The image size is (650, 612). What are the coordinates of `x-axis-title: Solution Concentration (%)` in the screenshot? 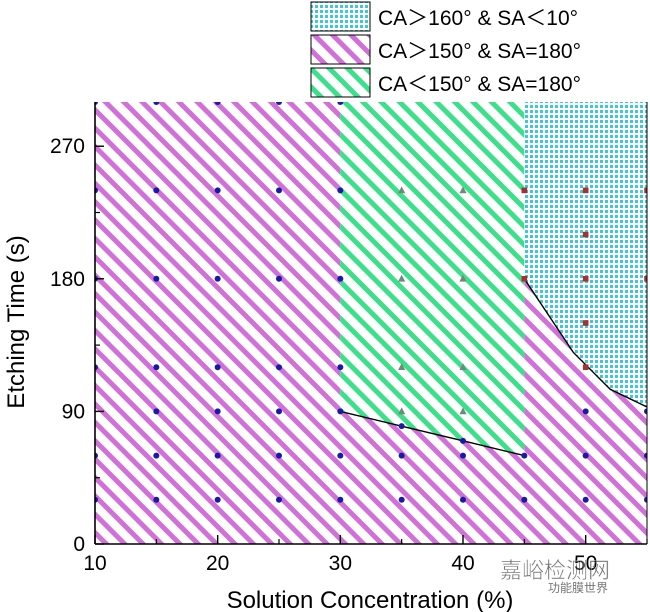 It's located at (370, 599).